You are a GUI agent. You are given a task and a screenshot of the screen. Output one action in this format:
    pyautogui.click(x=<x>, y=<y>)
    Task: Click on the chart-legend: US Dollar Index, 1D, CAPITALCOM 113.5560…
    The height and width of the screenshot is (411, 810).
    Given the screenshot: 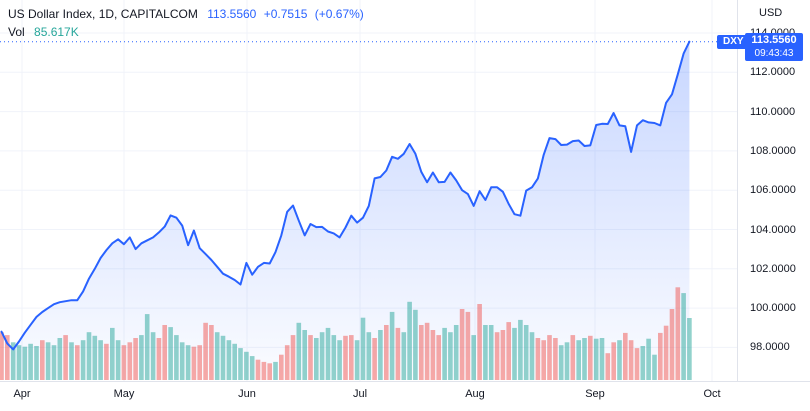 What is the action you would take?
    pyautogui.click(x=188, y=24)
    